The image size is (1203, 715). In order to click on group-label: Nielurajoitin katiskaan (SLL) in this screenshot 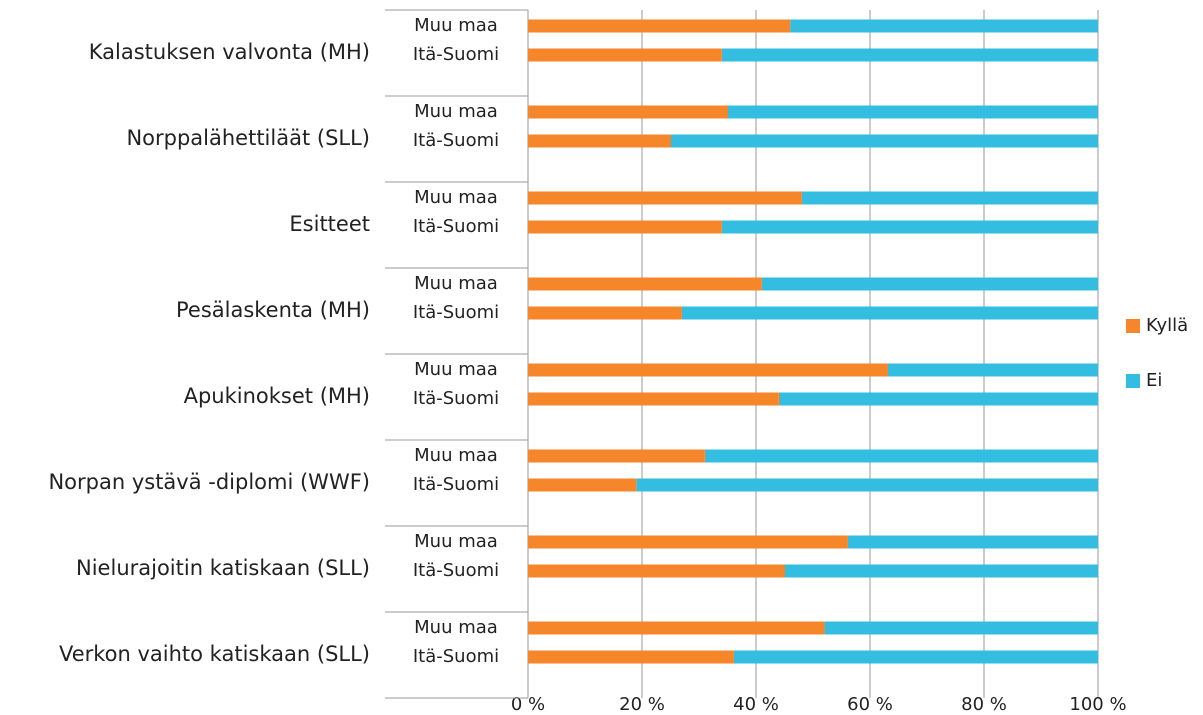, I will do `click(223, 568)`.